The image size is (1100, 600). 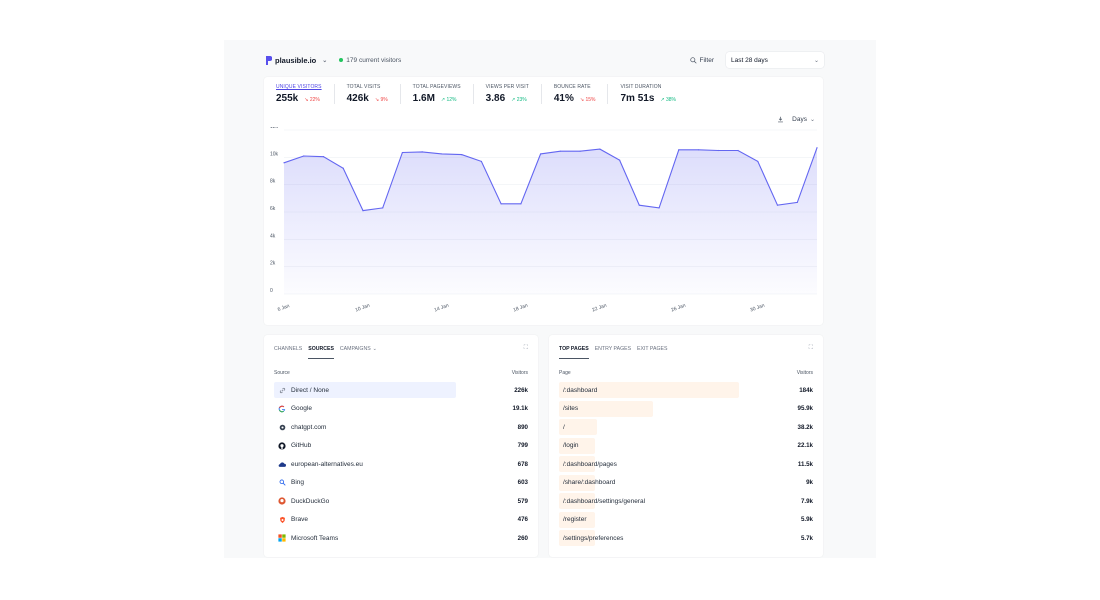 I want to click on tab-top-pages: TOP PAGES, so click(x=574, y=352).